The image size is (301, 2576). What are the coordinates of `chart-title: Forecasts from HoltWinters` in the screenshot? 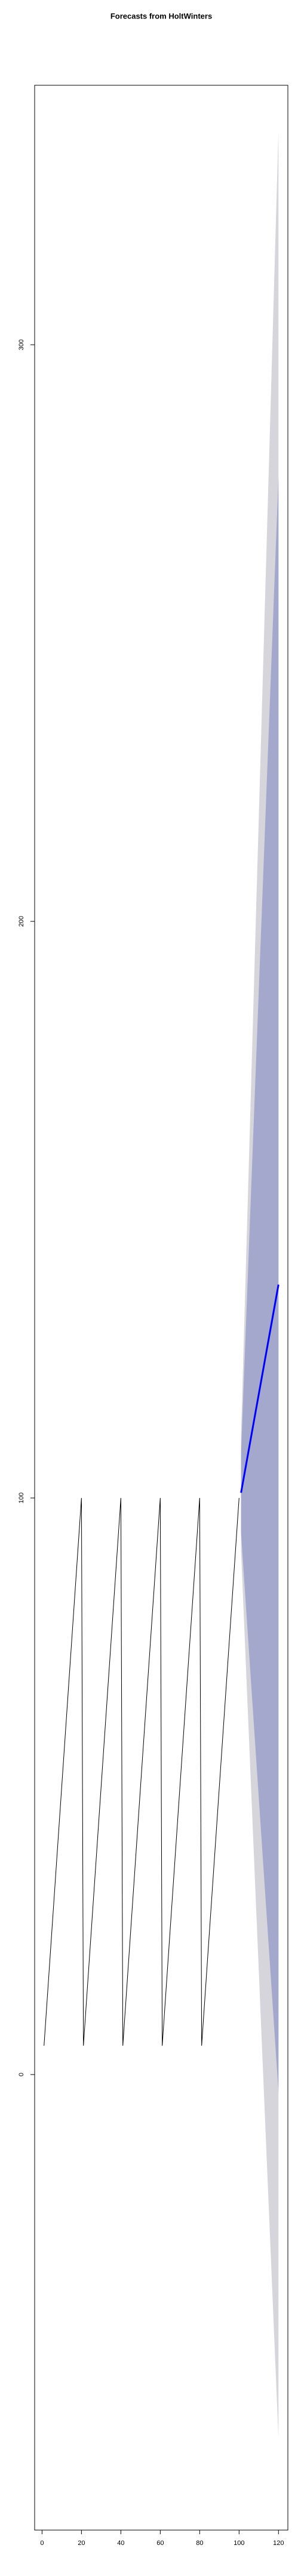 It's located at (161, 16).